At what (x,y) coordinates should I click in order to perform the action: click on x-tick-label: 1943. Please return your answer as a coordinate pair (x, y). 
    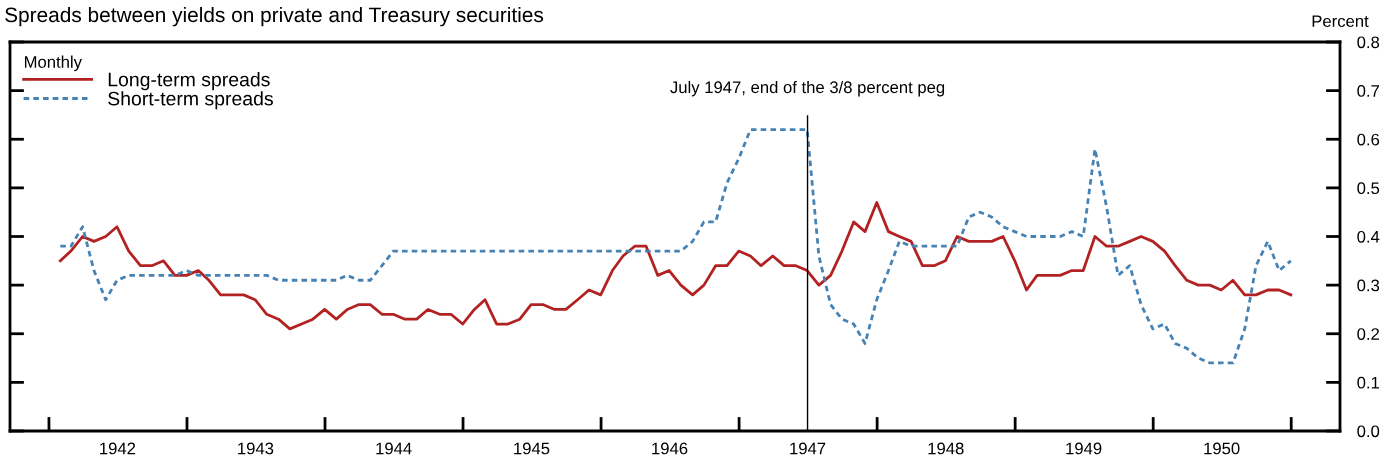
    Looking at the image, I should click on (256, 448).